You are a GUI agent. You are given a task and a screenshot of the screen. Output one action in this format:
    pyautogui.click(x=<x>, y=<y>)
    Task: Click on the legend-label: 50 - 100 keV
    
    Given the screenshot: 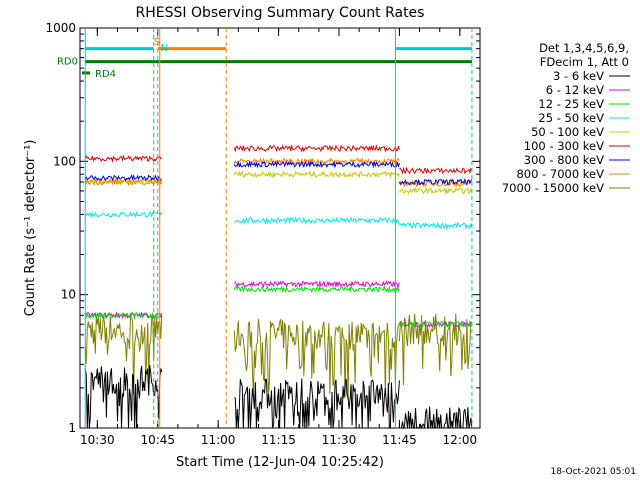 What is the action you would take?
    pyautogui.click(x=567, y=132)
    